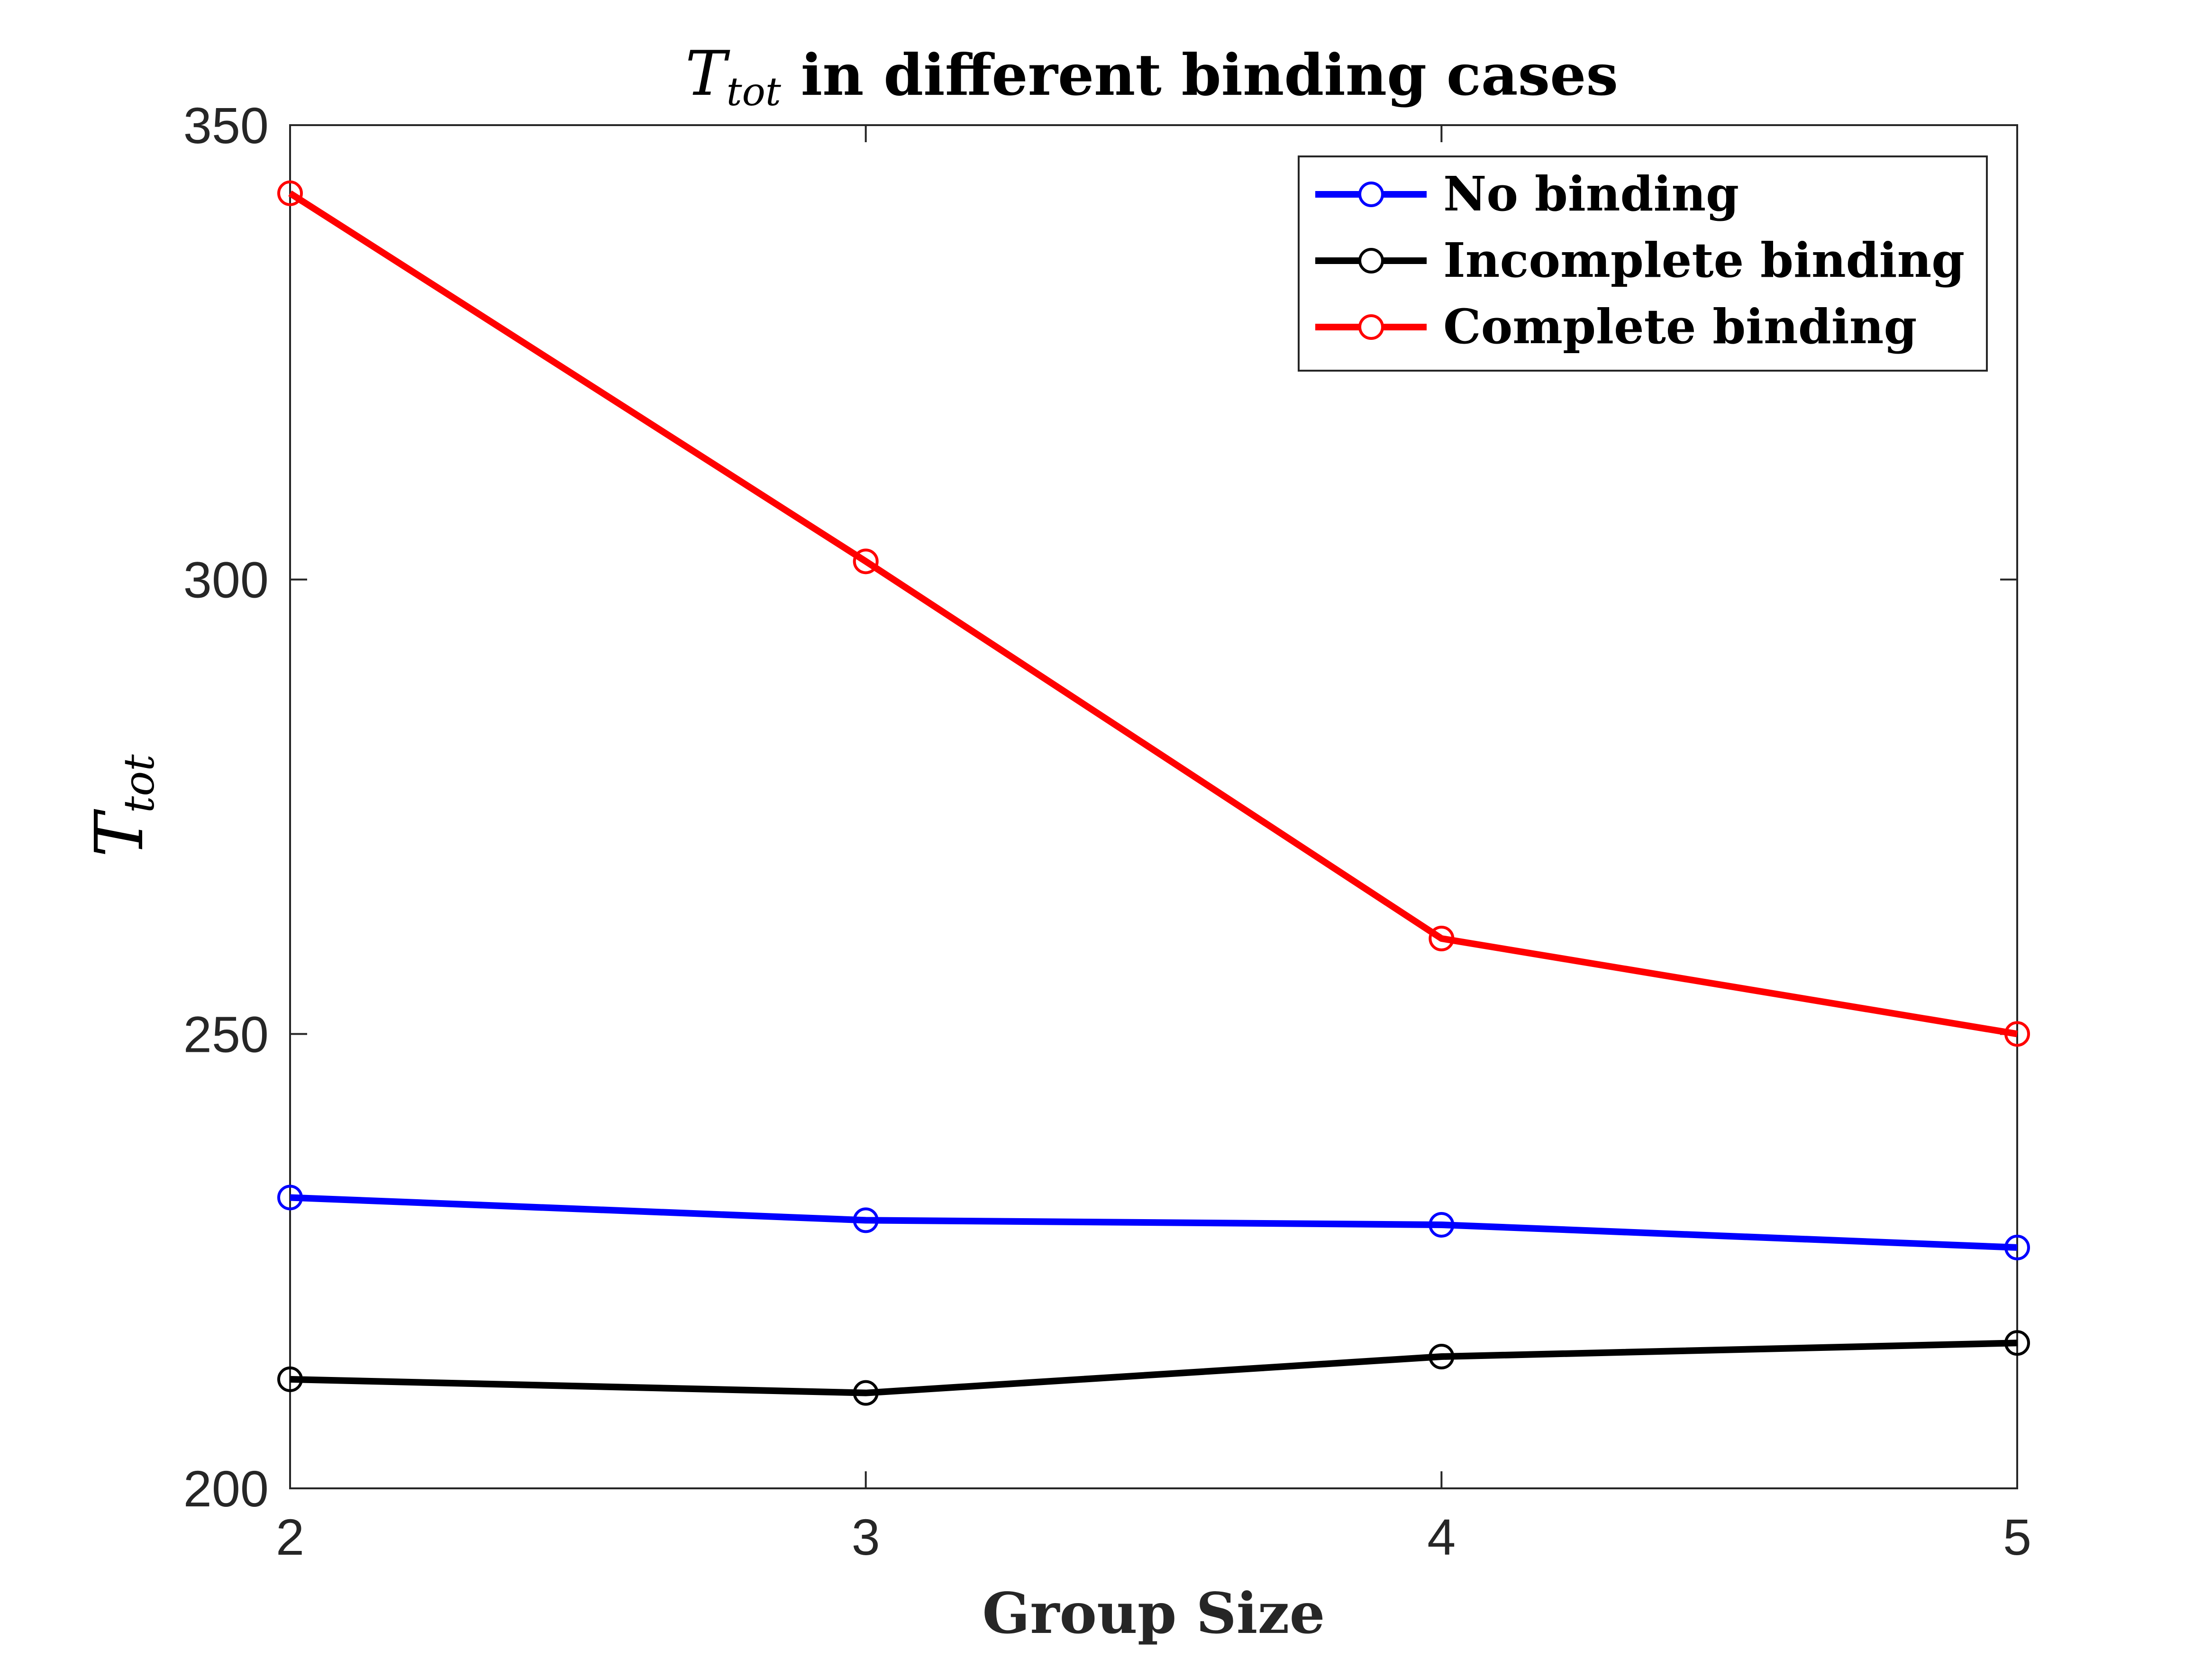 The width and height of the screenshot is (2212, 1659). I want to click on x-tick-label: 5, so click(2017, 1537).